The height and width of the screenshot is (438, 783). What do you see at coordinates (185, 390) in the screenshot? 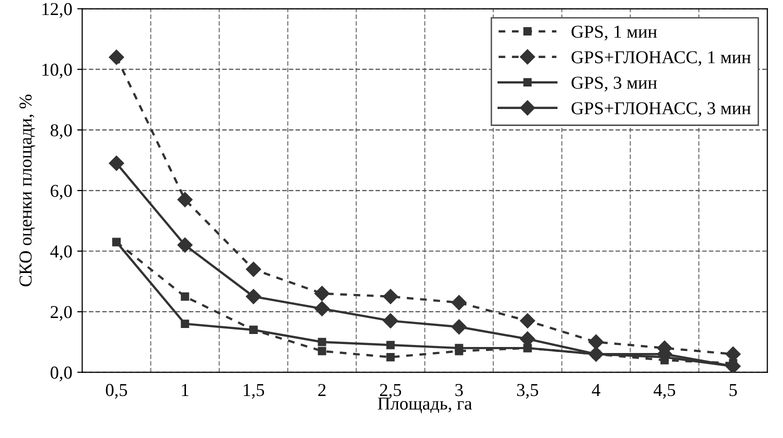
I see `x-tick-label: 1` at bounding box center [185, 390].